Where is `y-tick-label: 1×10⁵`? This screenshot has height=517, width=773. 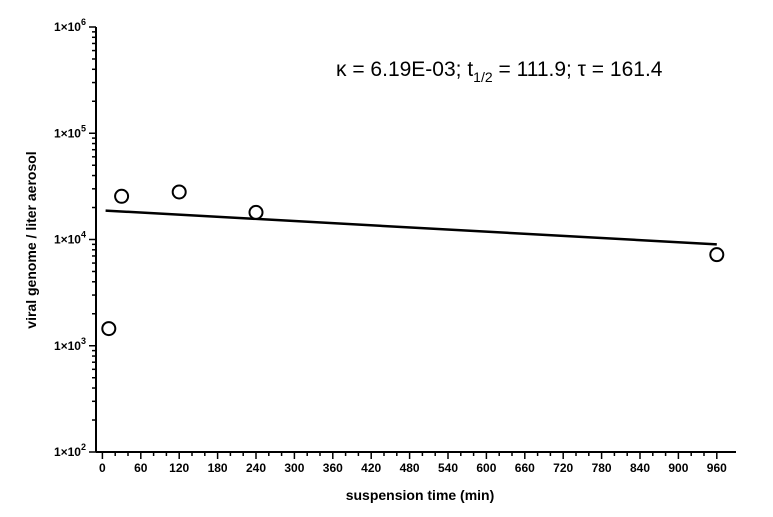
y-tick-label: 1×10⁵ is located at coordinates (70, 131).